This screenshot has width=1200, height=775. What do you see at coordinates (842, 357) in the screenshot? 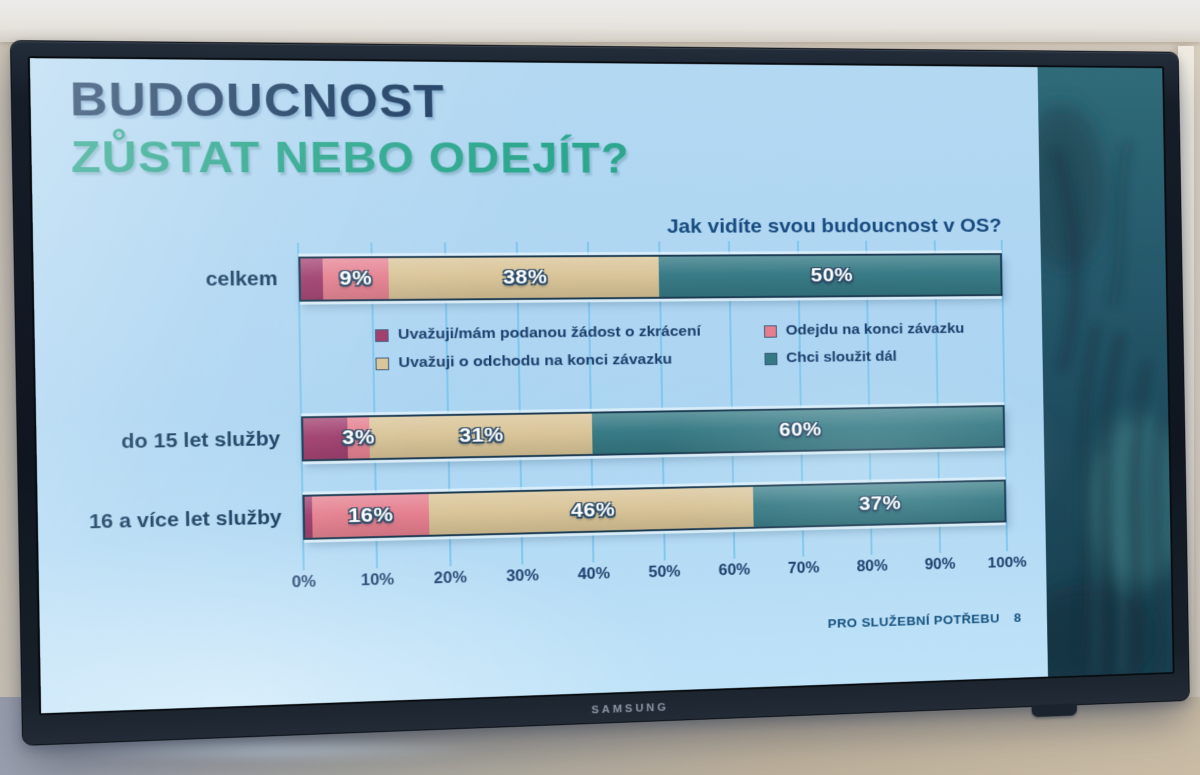
I see `legend-label: Chci sloužit dál` at bounding box center [842, 357].